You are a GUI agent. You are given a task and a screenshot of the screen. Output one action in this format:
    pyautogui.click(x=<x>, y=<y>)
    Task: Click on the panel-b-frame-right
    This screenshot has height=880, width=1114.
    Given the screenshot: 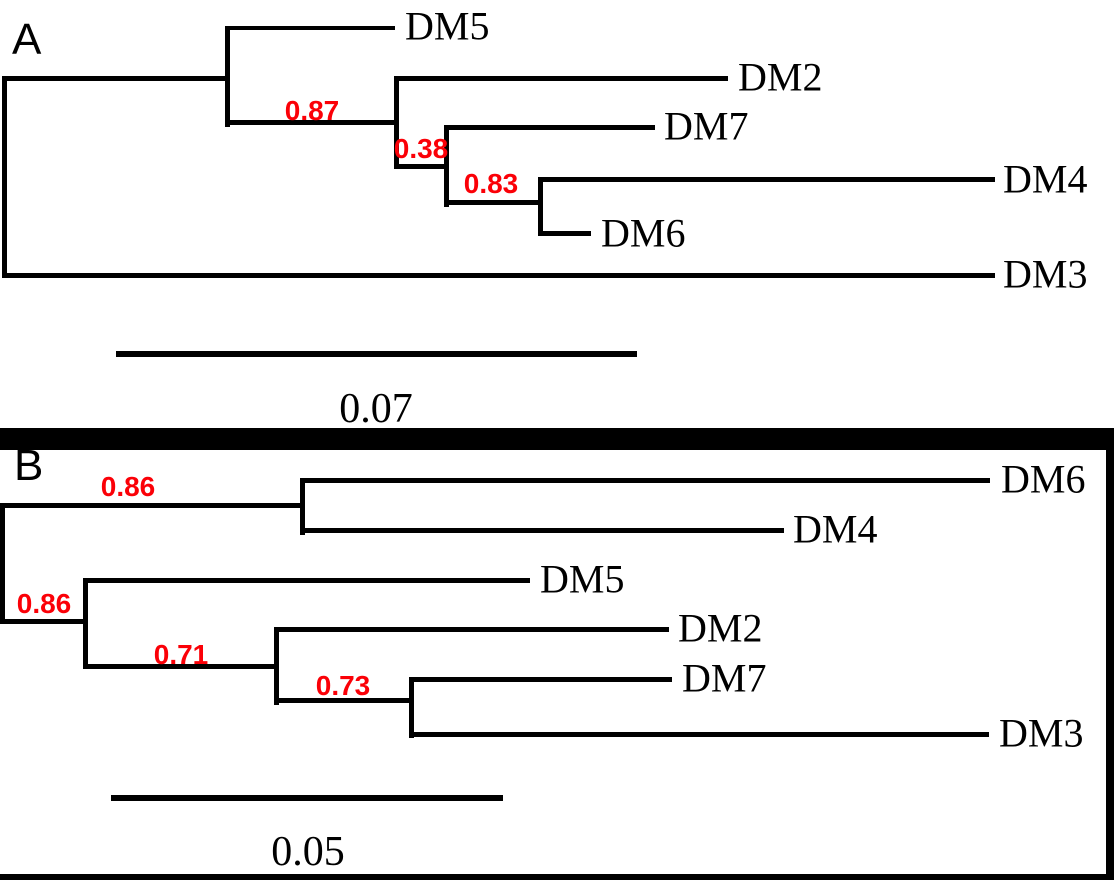 What is the action you would take?
    pyautogui.click(x=1110, y=654)
    